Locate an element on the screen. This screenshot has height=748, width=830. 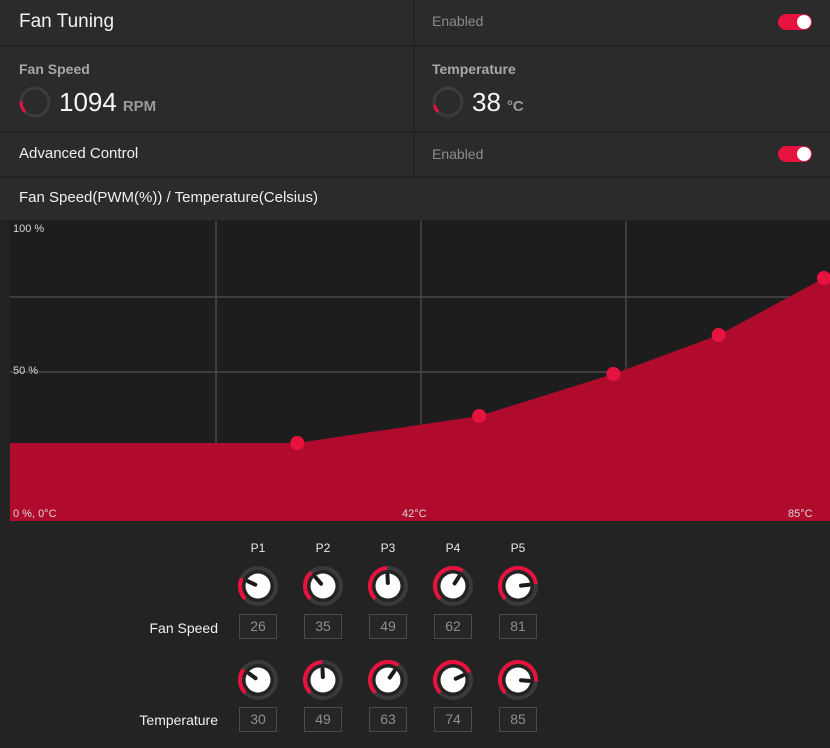
temperature-knob-p4 is located at coordinates (453, 680).